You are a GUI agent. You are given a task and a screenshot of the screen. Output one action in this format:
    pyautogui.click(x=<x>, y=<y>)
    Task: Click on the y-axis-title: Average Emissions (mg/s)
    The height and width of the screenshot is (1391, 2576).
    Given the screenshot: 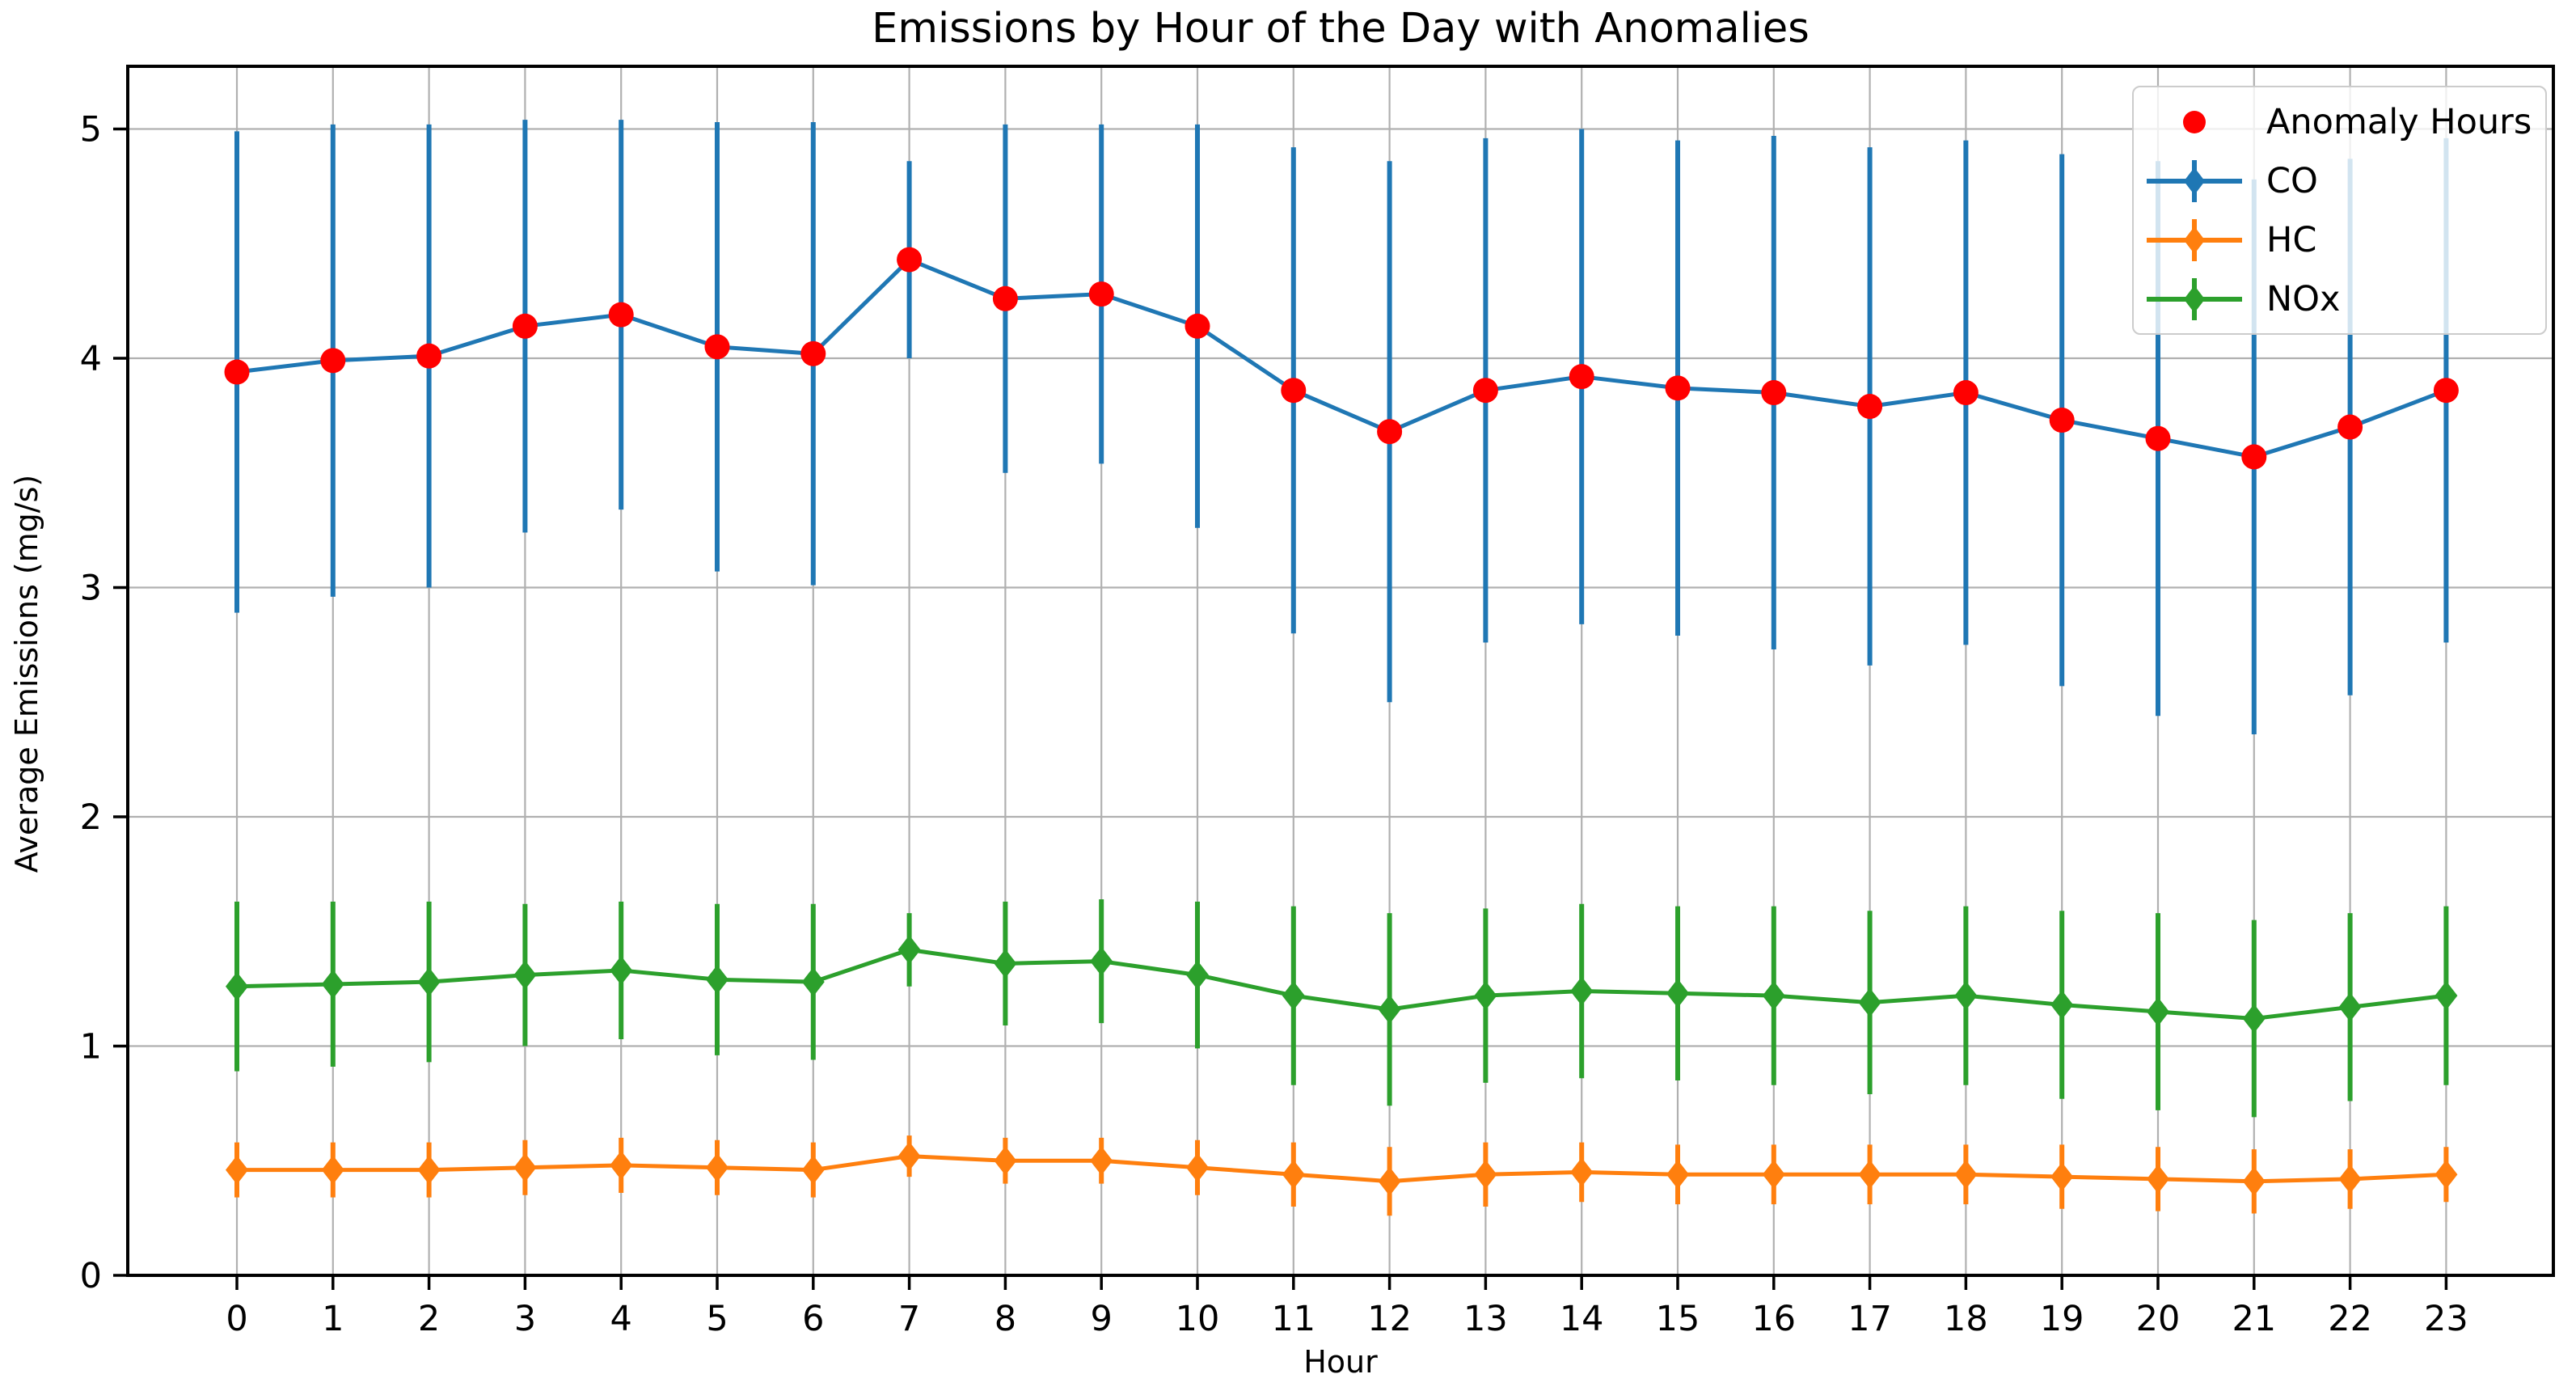 What is the action you would take?
    pyautogui.click(x=26, y=673)
    